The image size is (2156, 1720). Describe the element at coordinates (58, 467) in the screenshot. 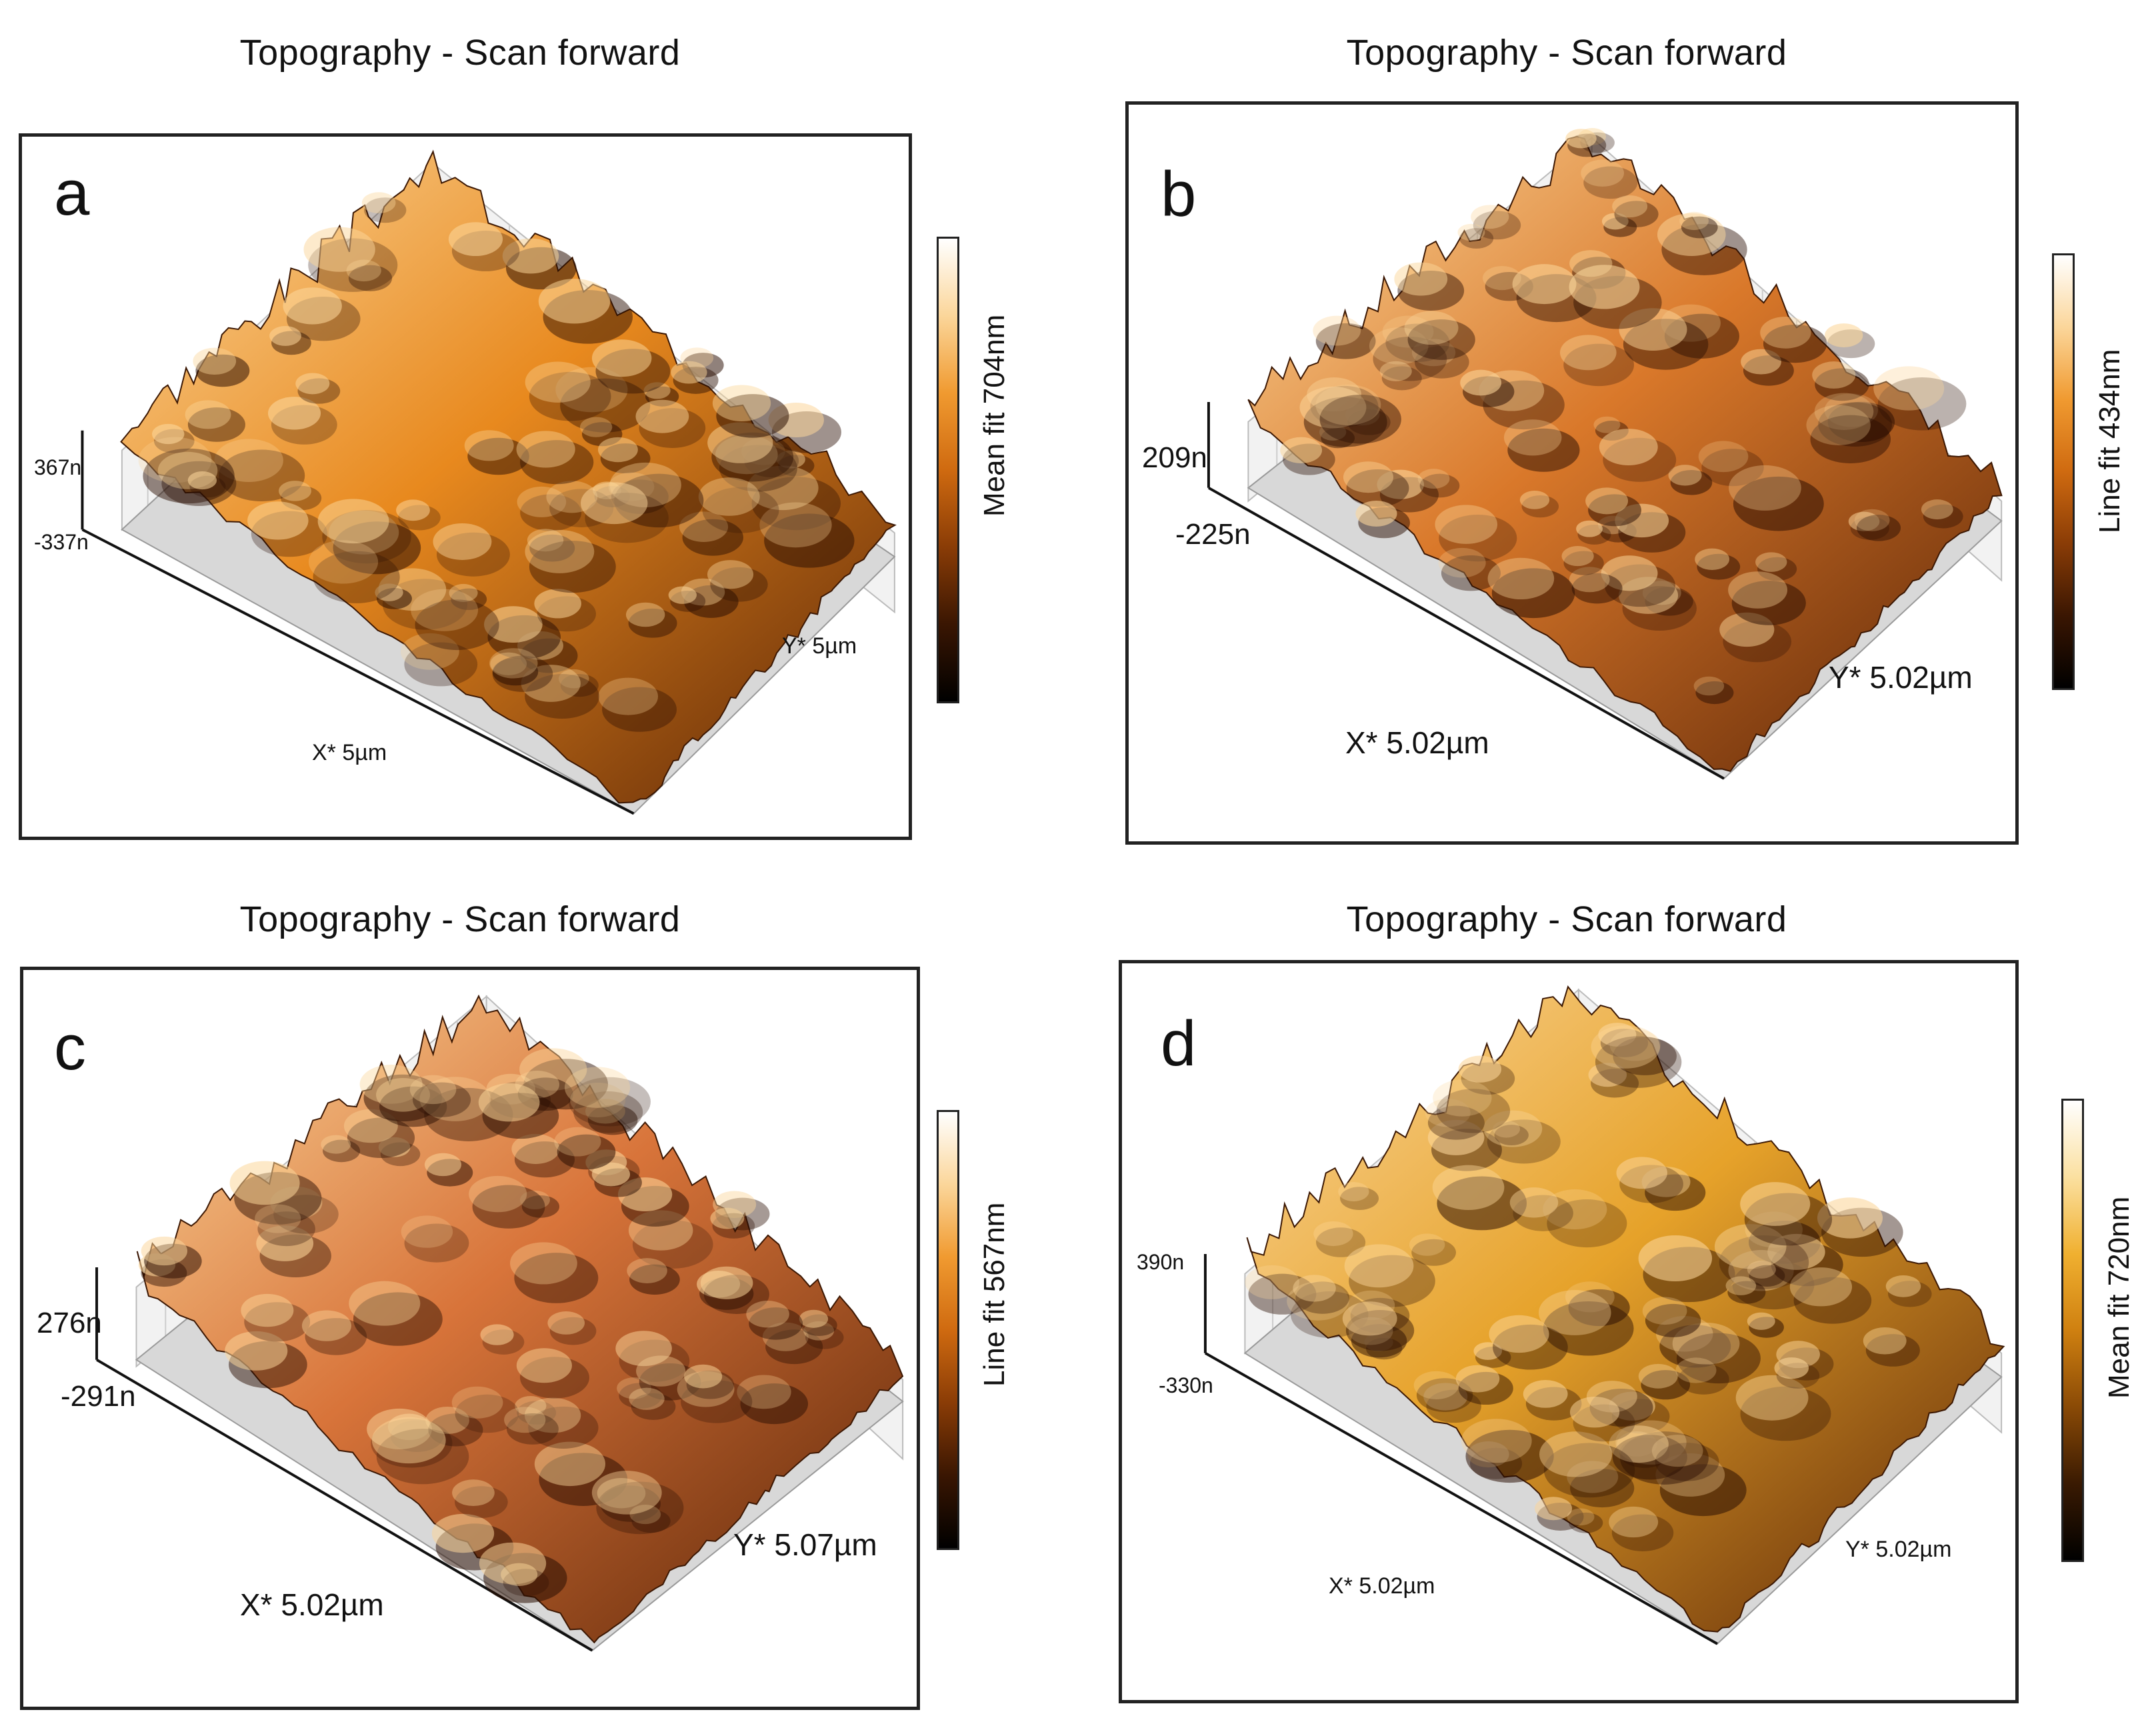

I see `z-max-label: 367n` at that location.